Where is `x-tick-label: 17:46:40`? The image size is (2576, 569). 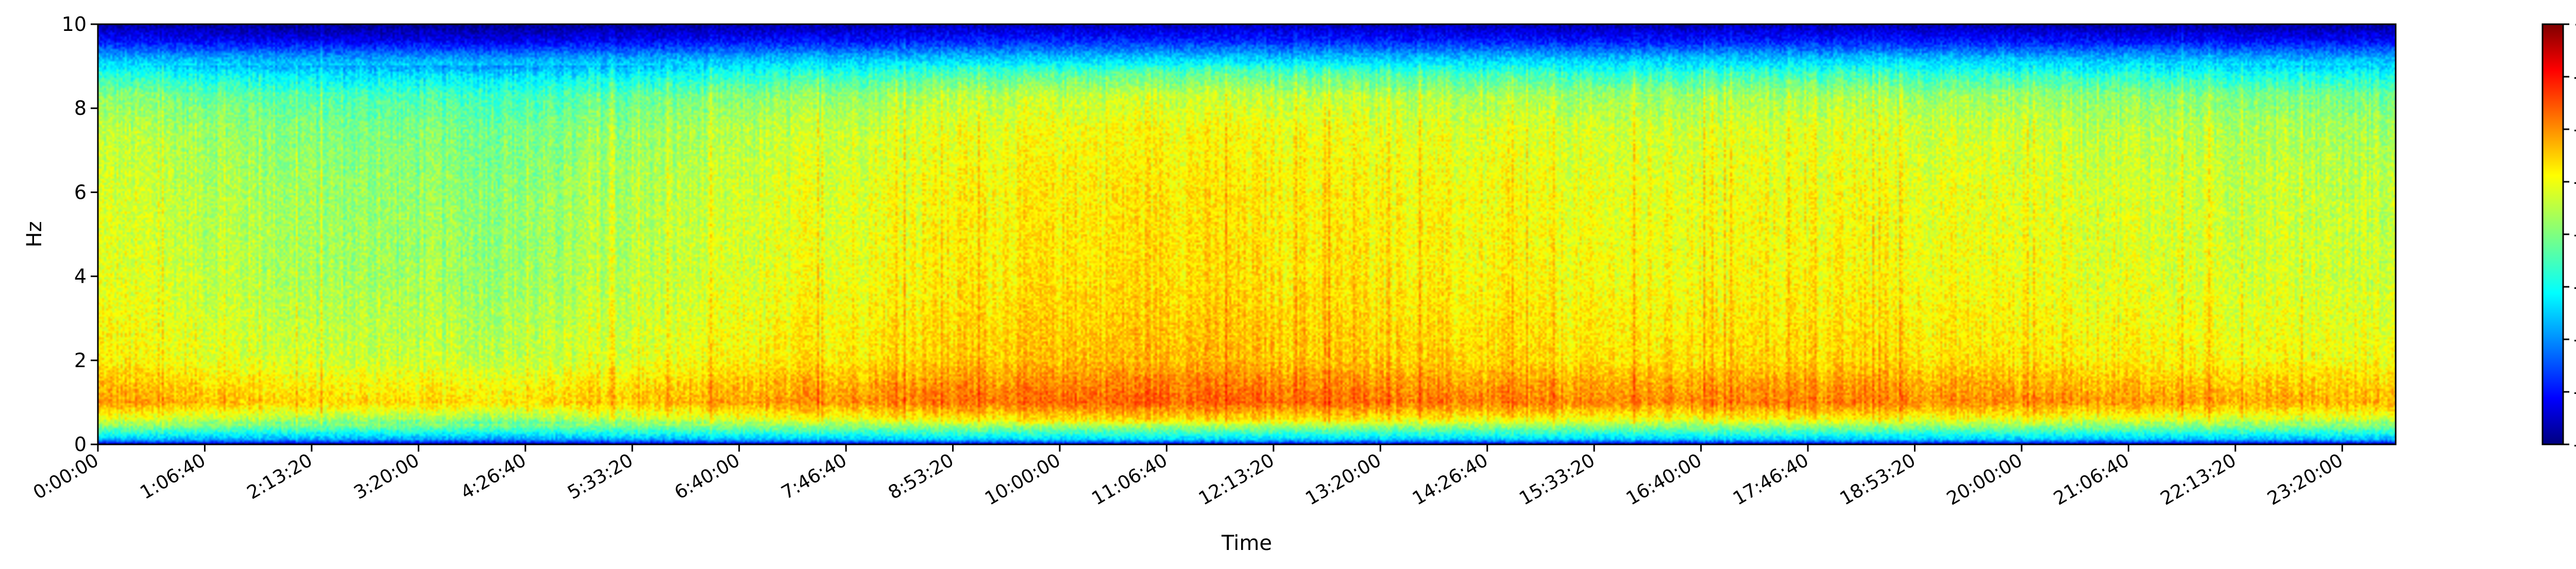 x-tick-label: 17:46:40 is located at coordinates (1771, 479).